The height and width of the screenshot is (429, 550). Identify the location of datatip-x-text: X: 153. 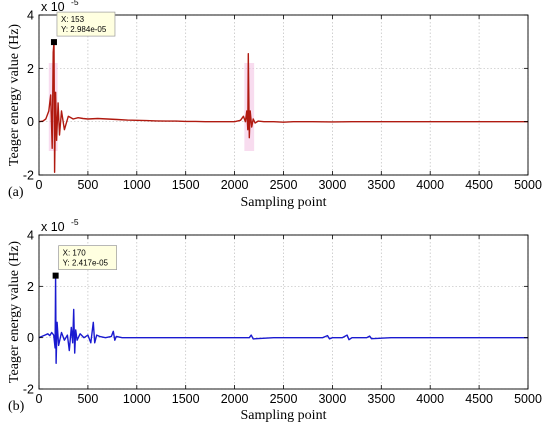
(73, 19).